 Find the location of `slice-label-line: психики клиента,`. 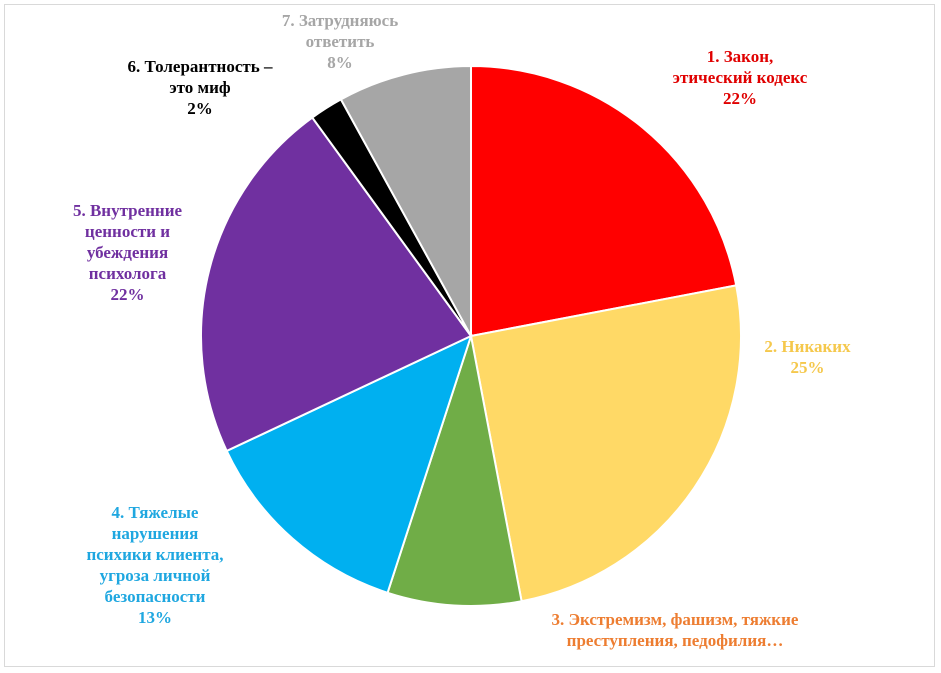

slice-label-line: психики клиента, is located at coordinates (155, 554).